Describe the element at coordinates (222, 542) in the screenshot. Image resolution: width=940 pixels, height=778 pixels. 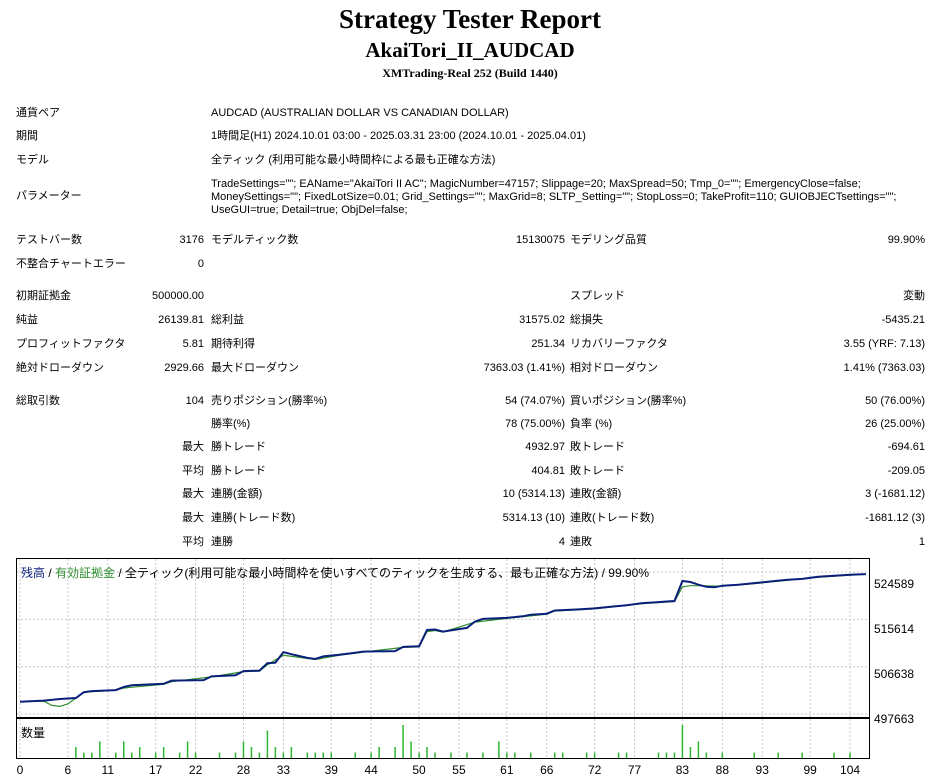
I see `avg-consec-wins-label: 連勝` at that location.